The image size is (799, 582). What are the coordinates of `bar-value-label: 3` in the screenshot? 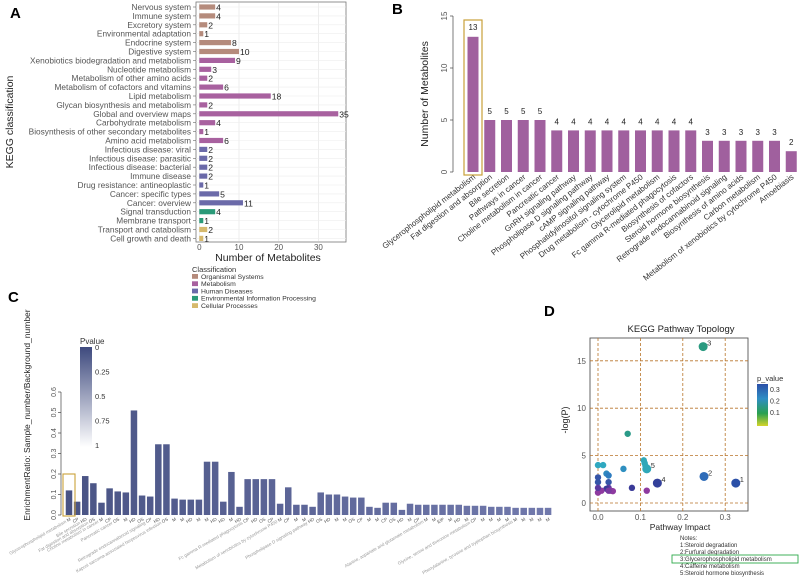 It's located at (741, 132).